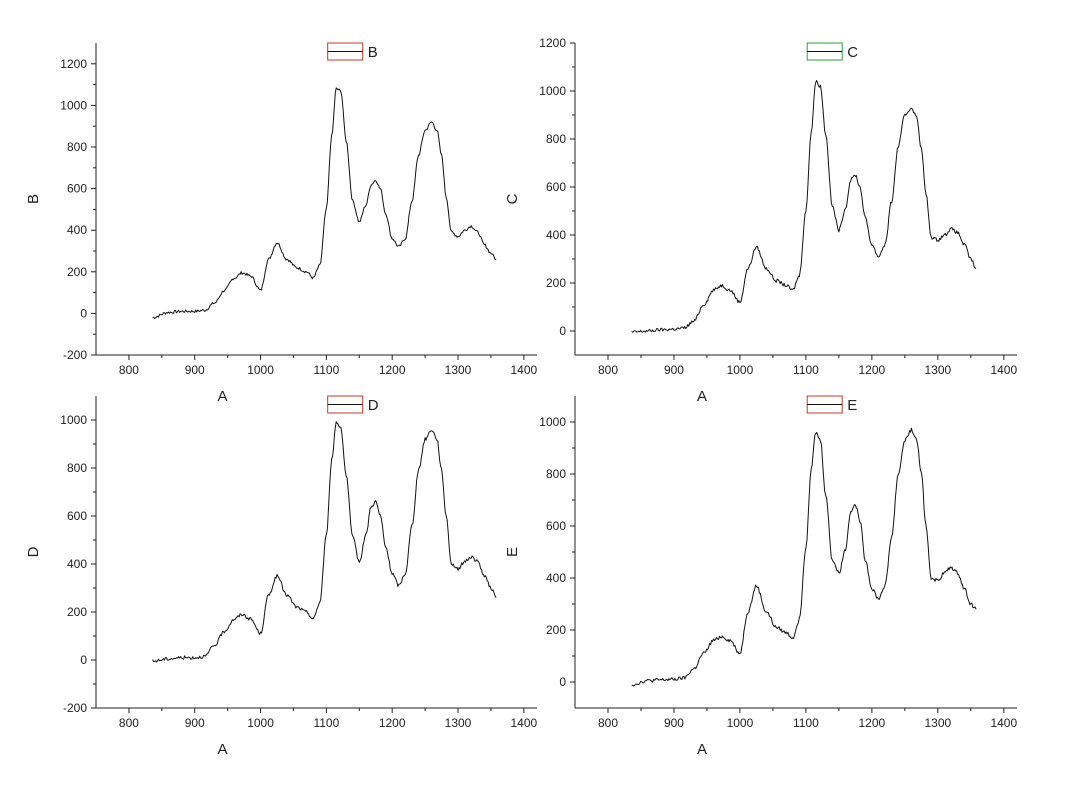  Describe the element at coordinates (33, 551) in the screenshot. I see `y-axis-title: D` at that location.